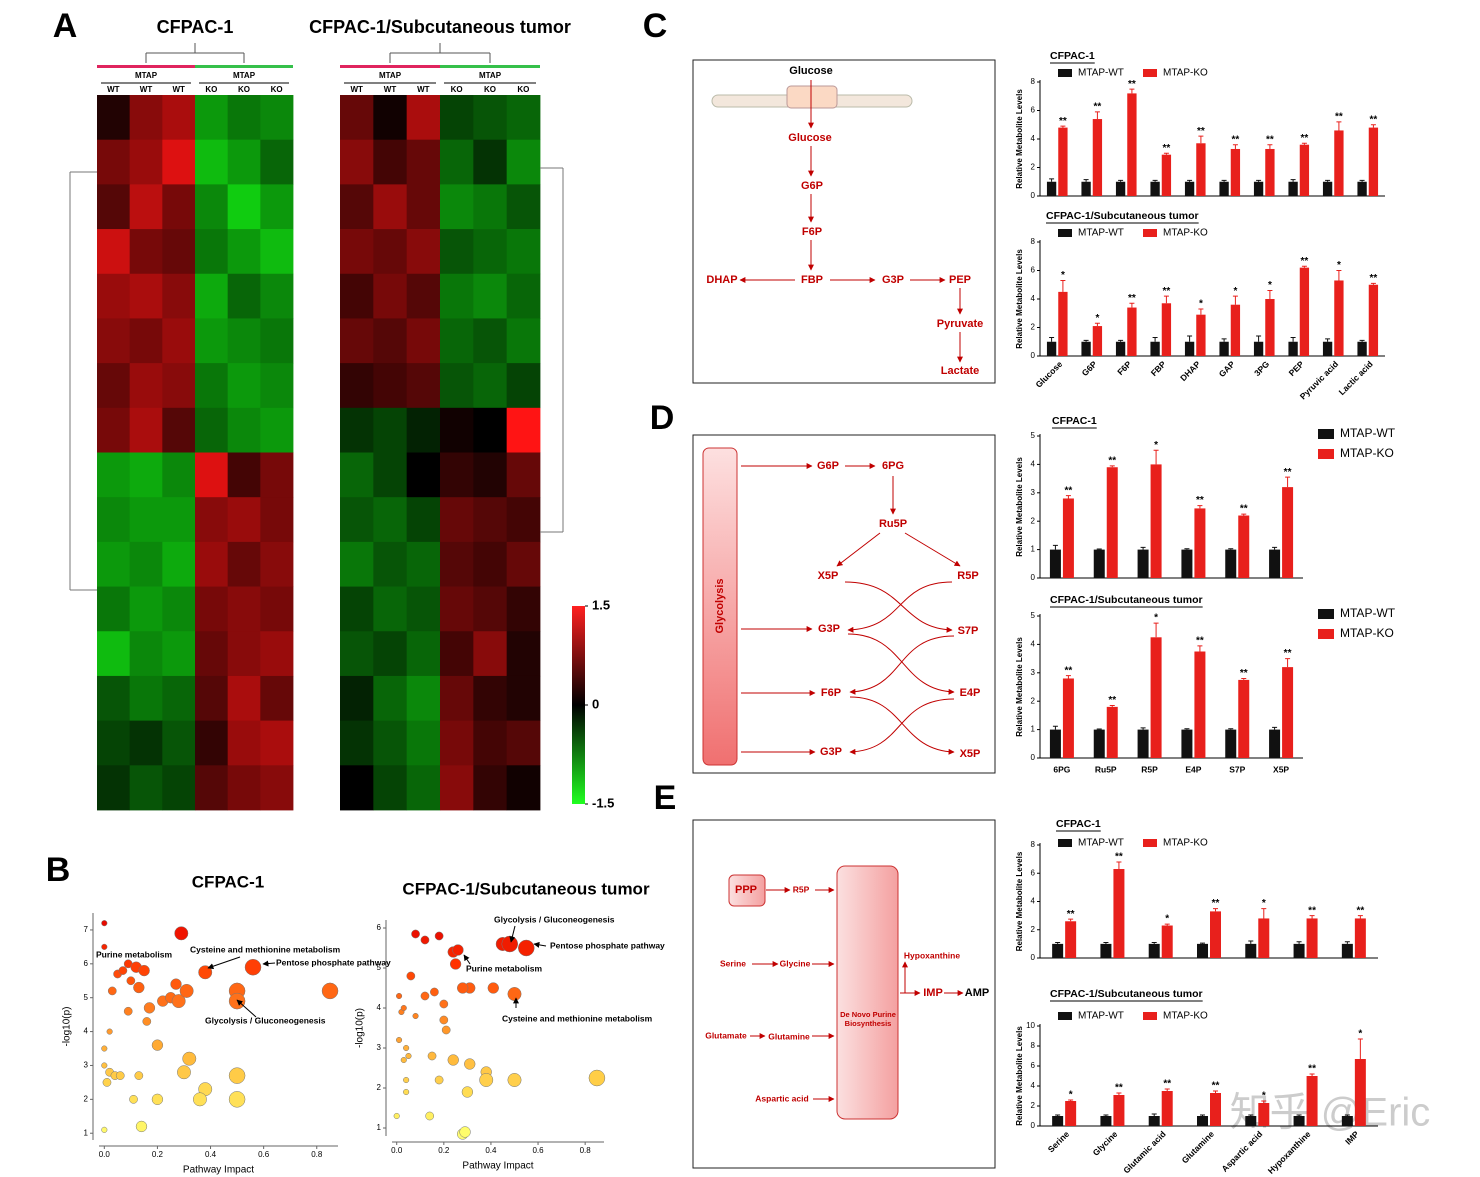 The image size is (1480, 1177). What do you see at coordinates (397, 1150) in the screenshot?
I see `x-tick-label: 0.0` at bounding box center [397, 1150].